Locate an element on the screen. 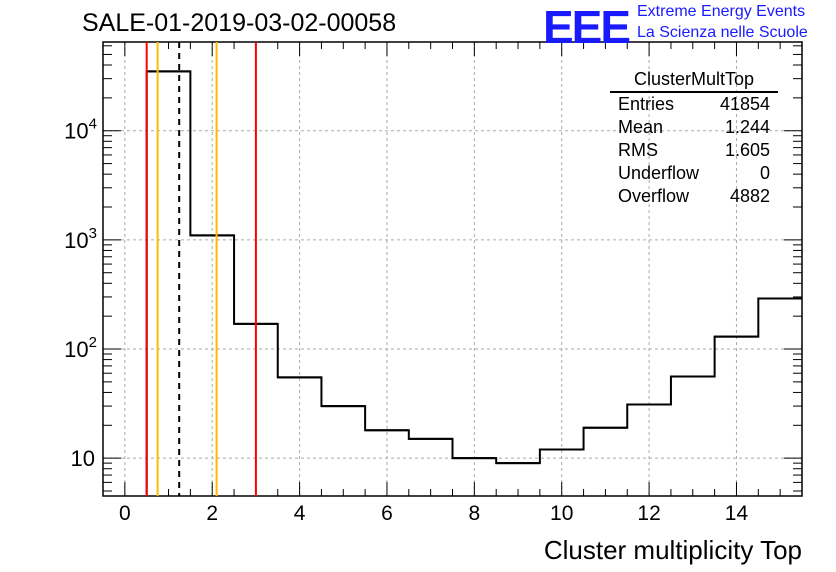 The image size is (836, 572). stats-value: 1.244 is located at coordinates (747, 127).